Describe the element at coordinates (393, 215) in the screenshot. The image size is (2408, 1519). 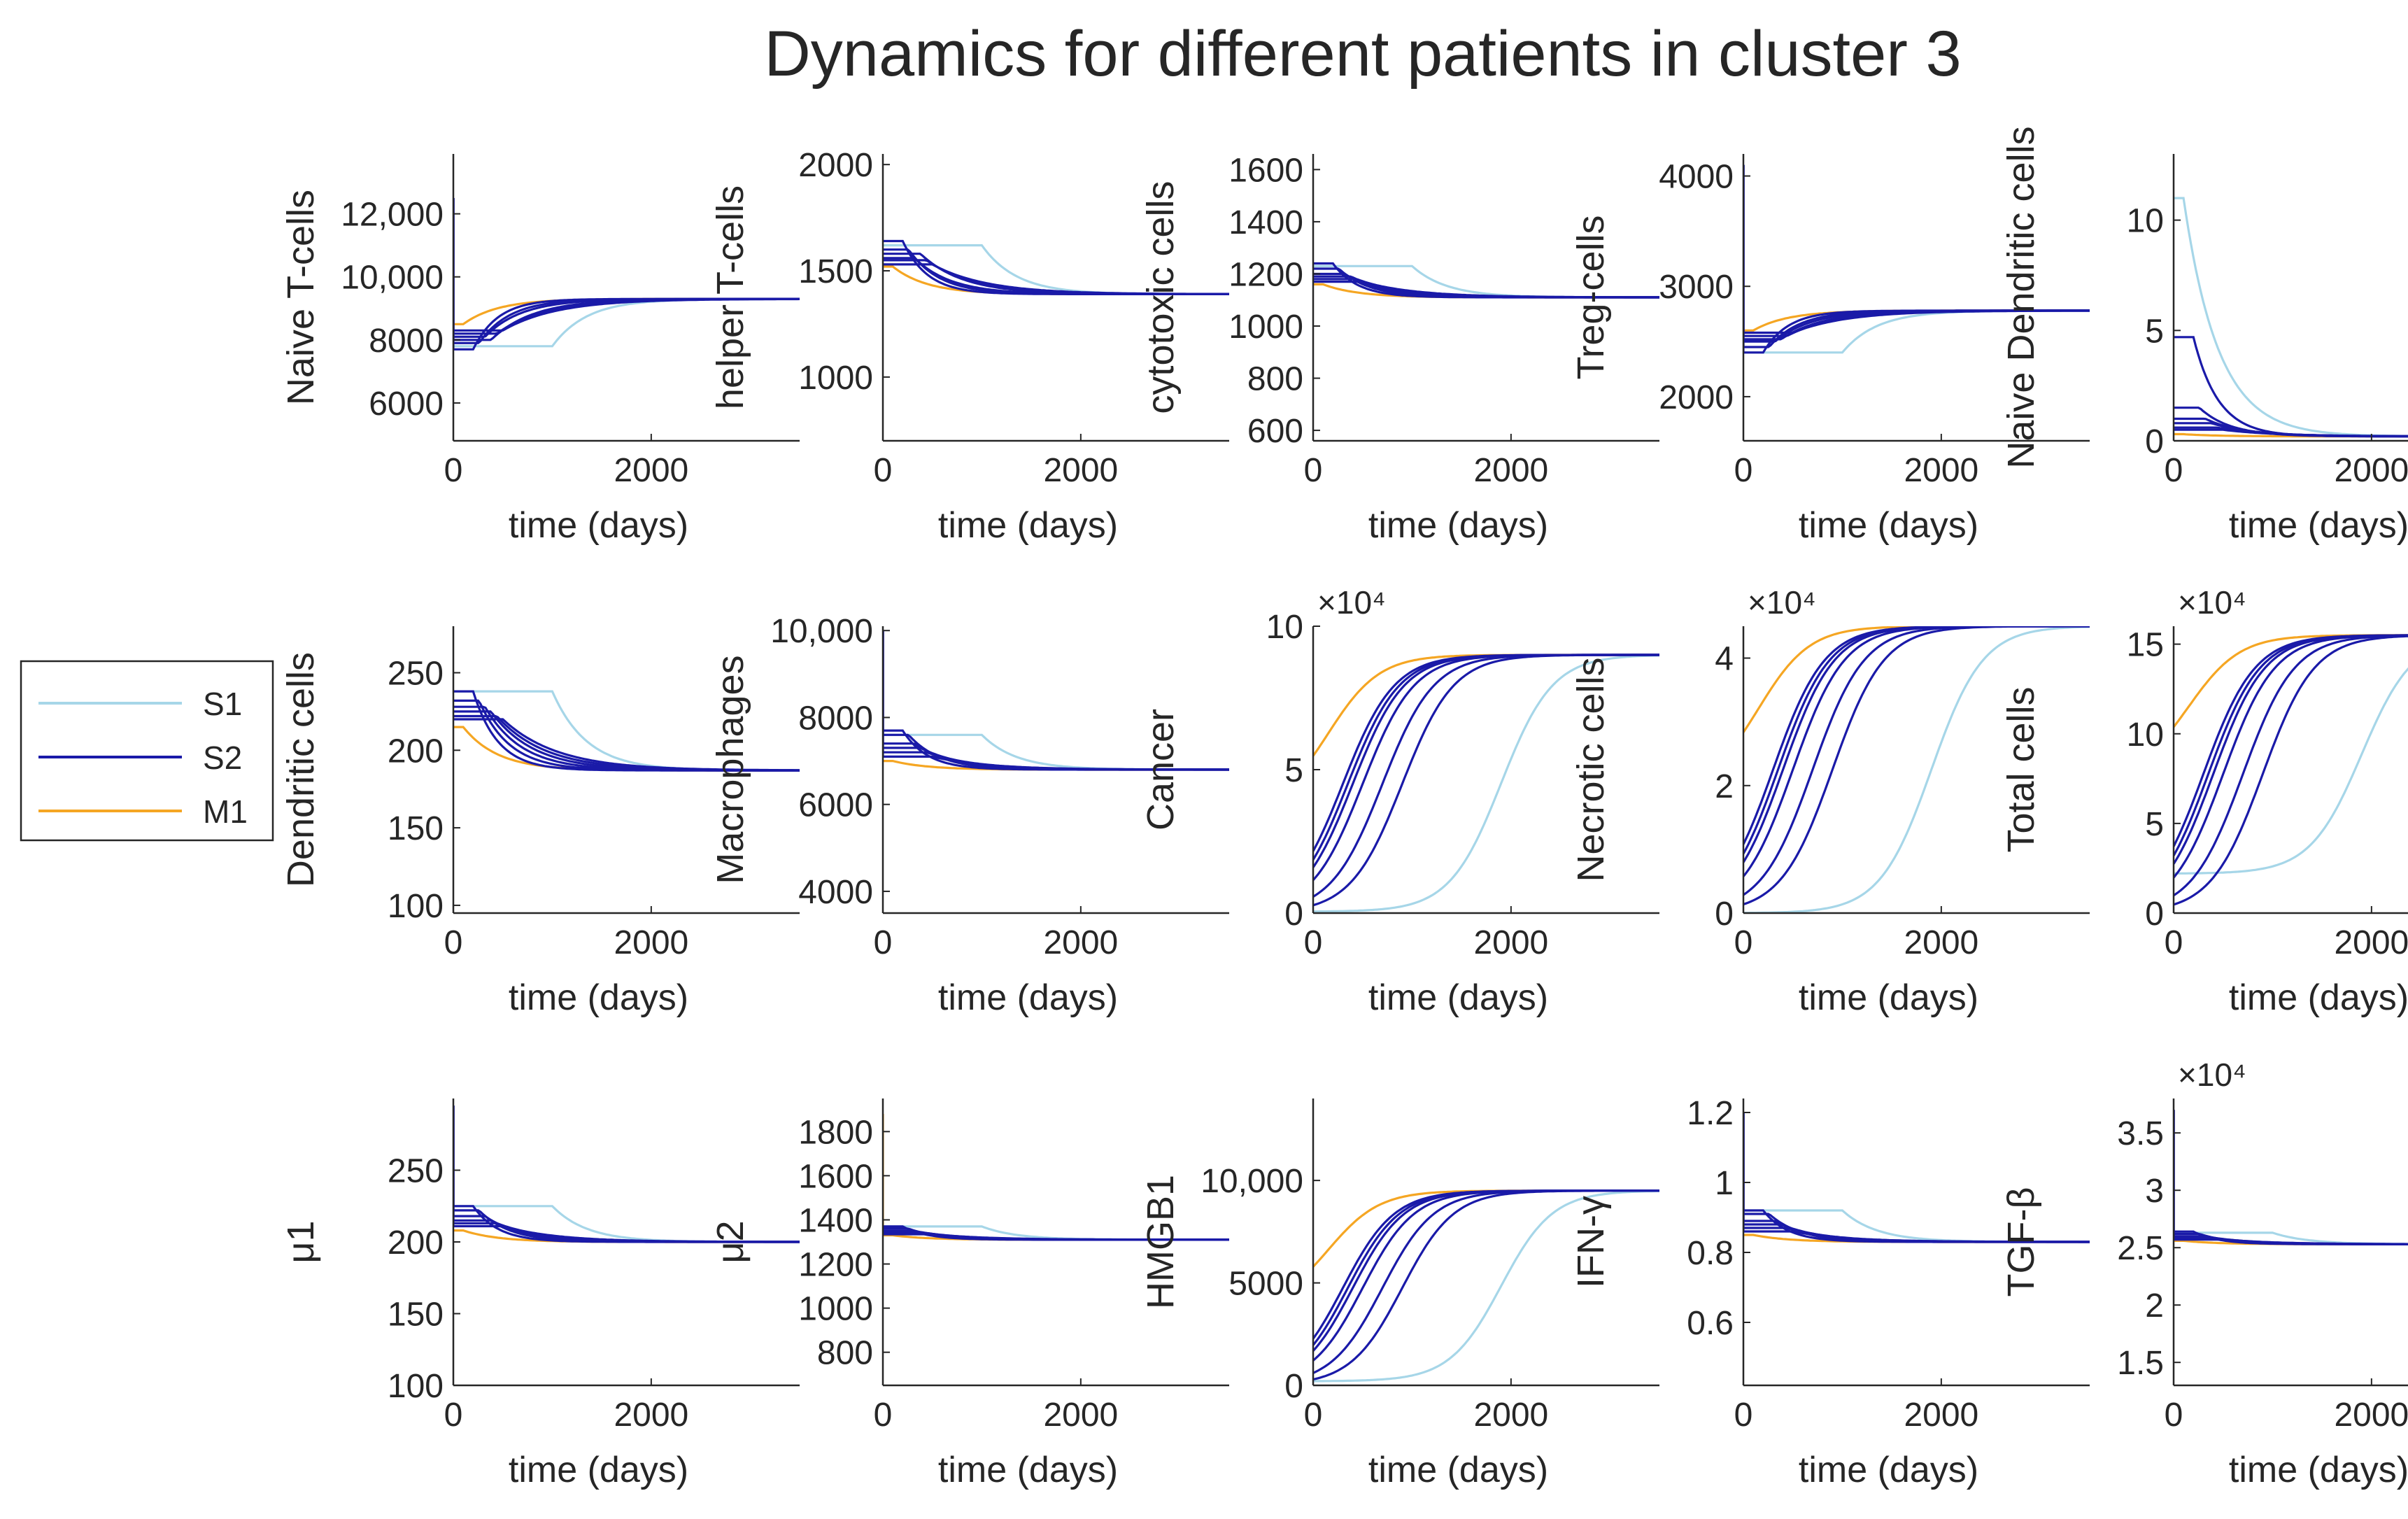
I see `y-tick-label: 12,000` at that location.